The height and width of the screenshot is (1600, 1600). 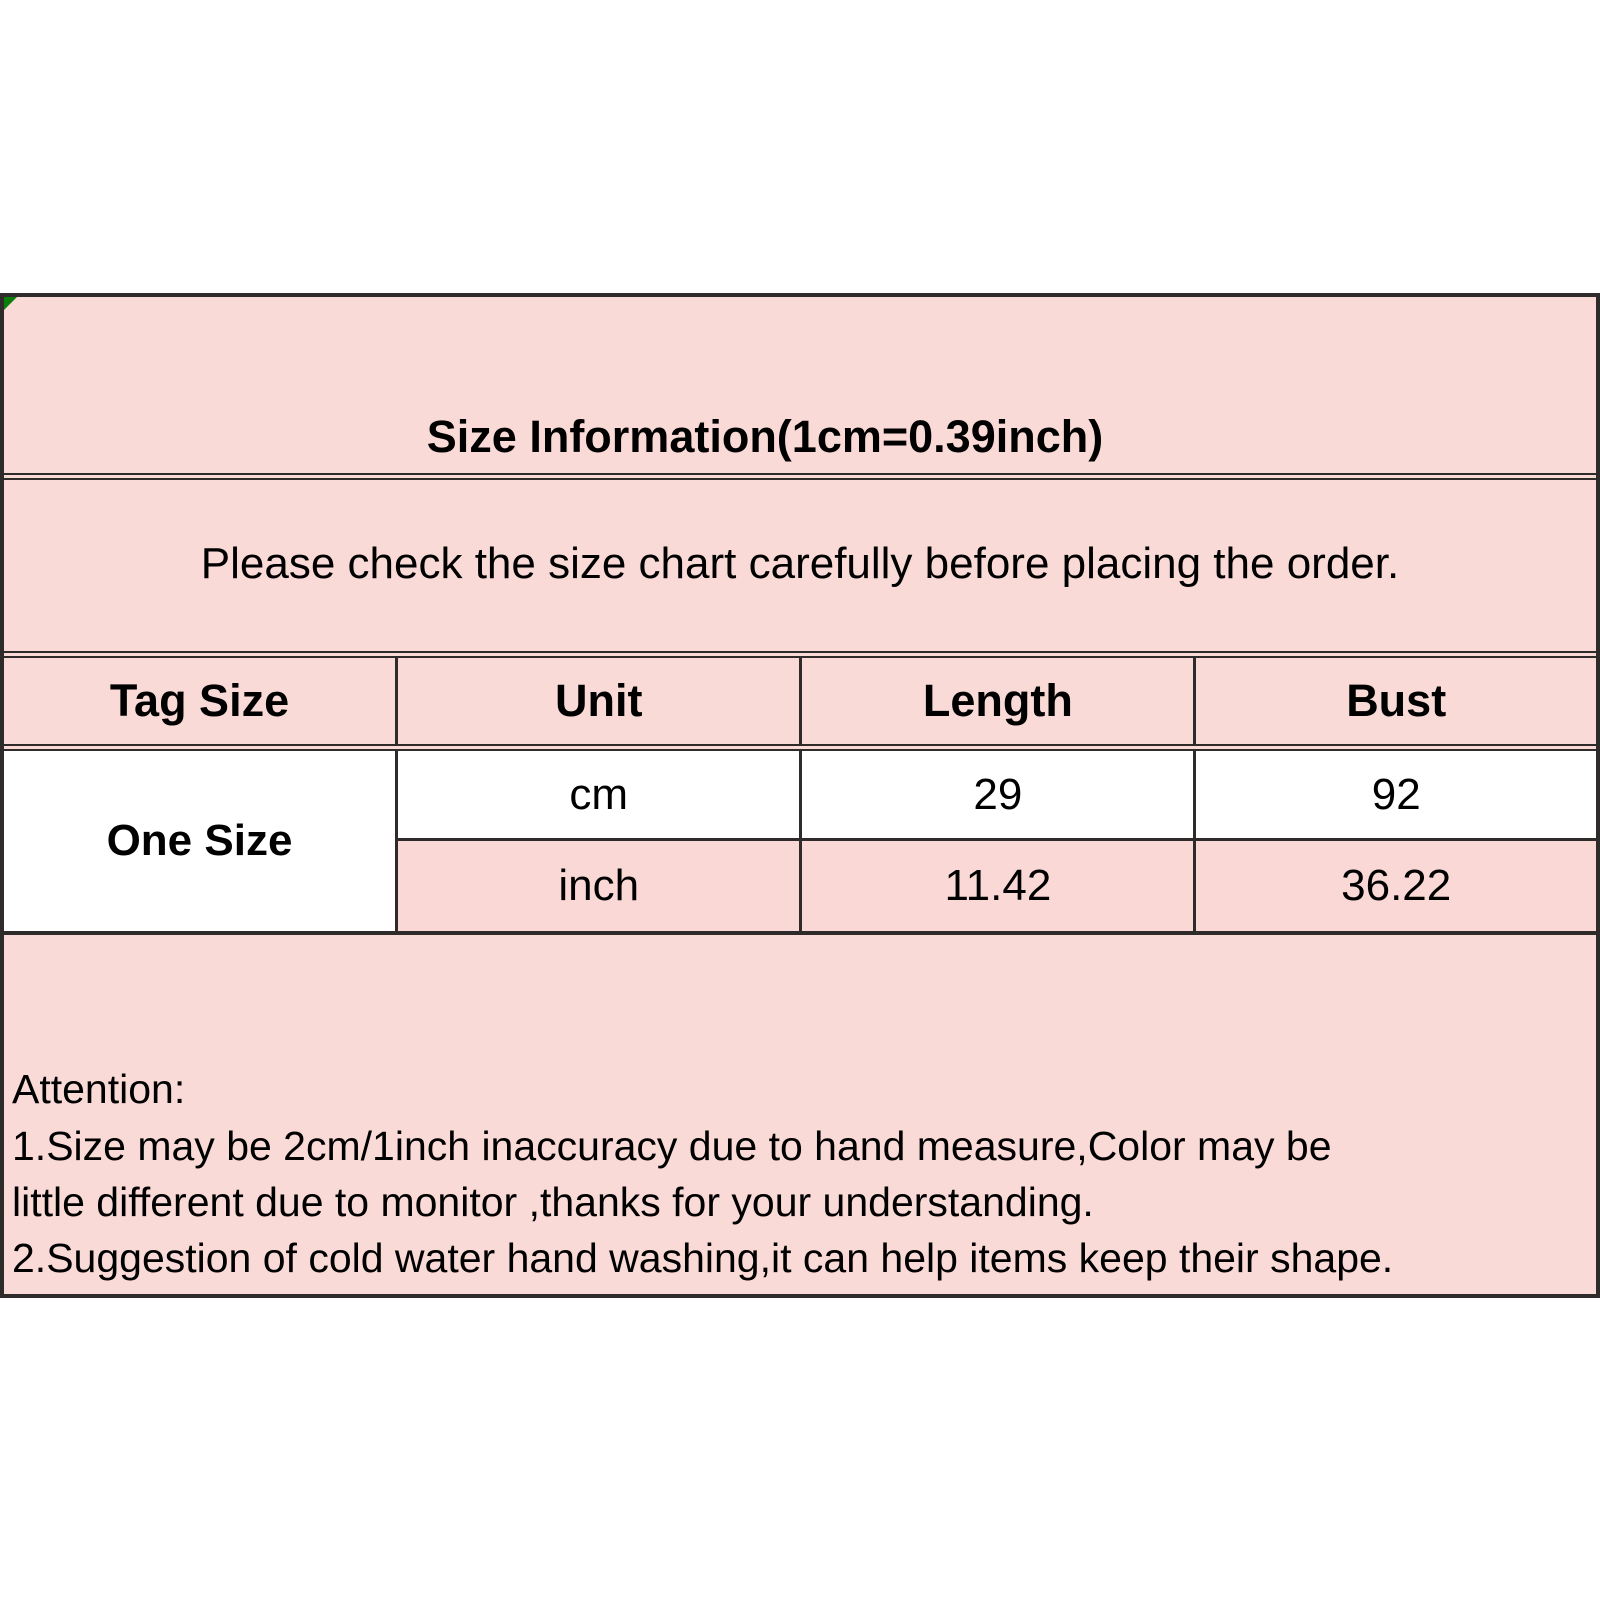 What do you see at coordinates (201, 701) in the screenshot?
I see `column-header-tag-size: Tag Size` at bounding box center [201, 701].